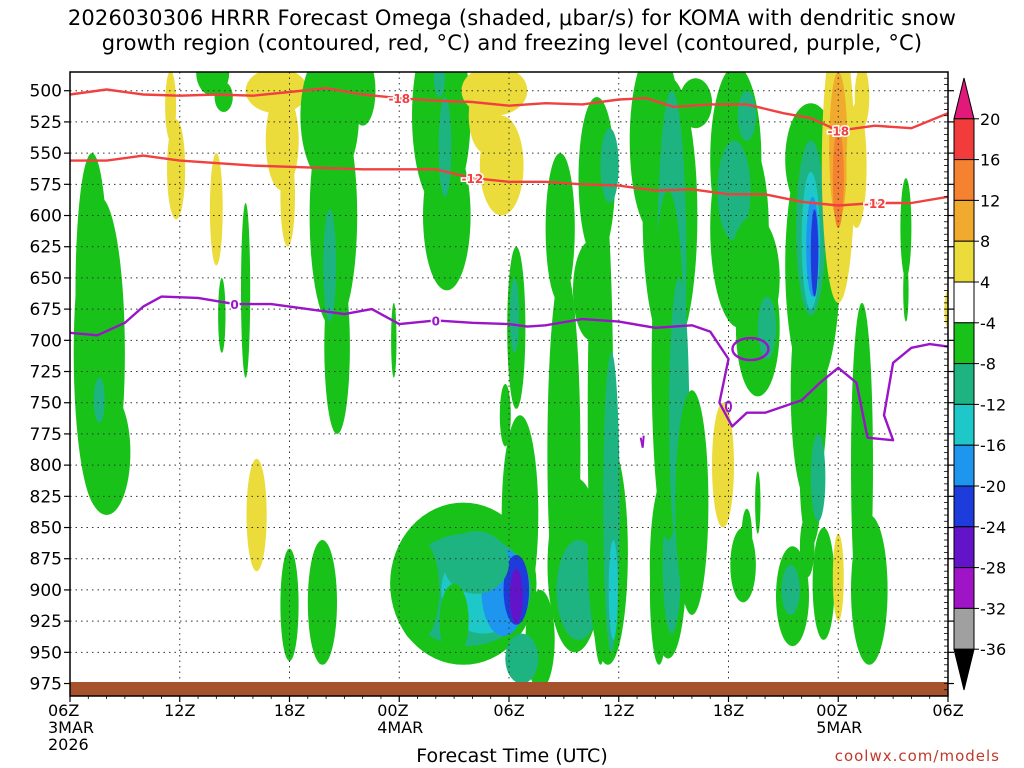 This screenshot has width=1024, height=768. Describe the element at coordinates (979, 384) in the screenshot. I see `colorbar: 20 16 12 8 4 -4 -8 -12 -16 -20 -24 -28 -32 -36` at that location.